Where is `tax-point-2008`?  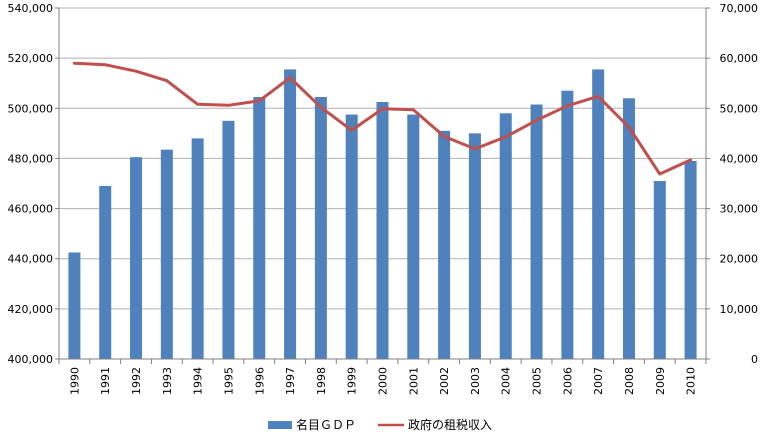 tax-point-2008 is located at coordinates (629, 127).